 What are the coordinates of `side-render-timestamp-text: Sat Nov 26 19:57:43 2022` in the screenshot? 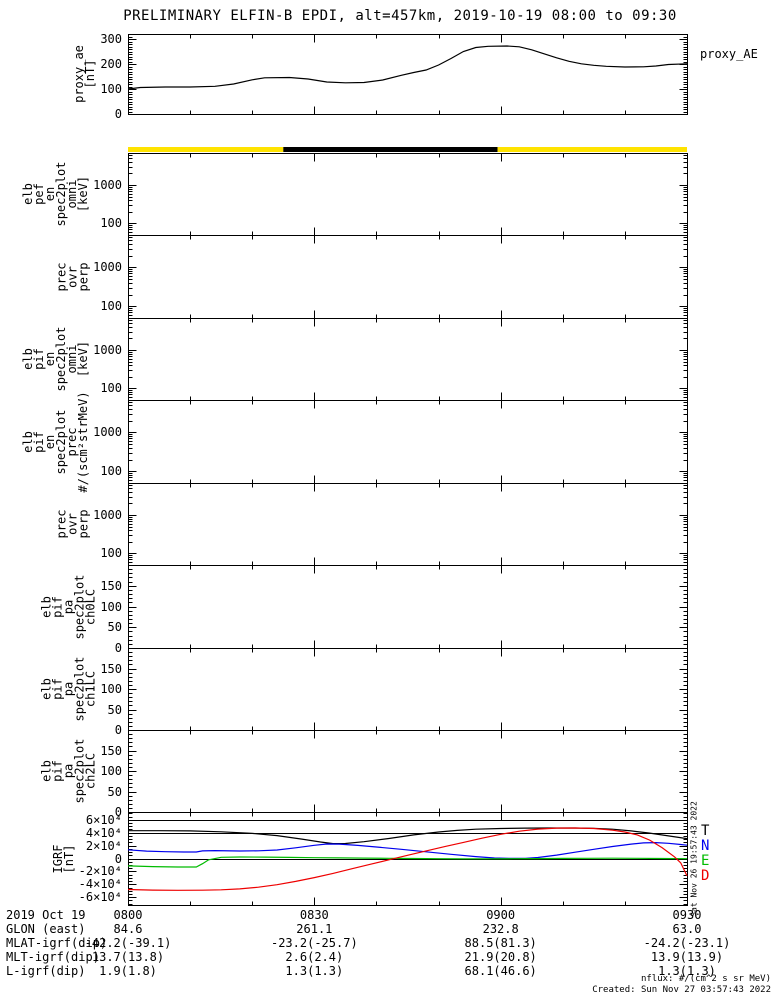 It's located at (694, 858).